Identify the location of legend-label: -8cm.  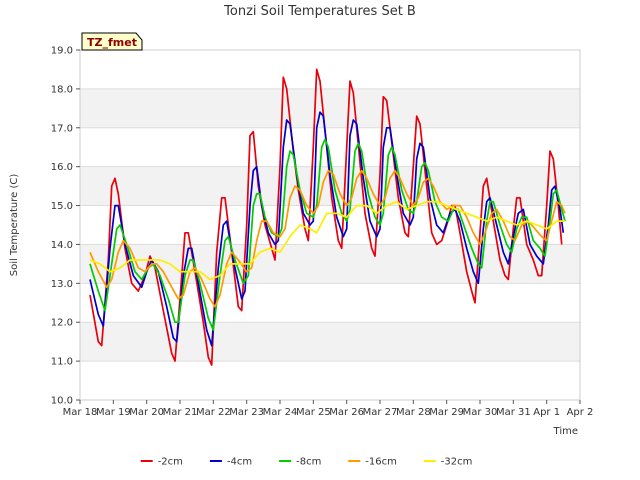
(308, 462).